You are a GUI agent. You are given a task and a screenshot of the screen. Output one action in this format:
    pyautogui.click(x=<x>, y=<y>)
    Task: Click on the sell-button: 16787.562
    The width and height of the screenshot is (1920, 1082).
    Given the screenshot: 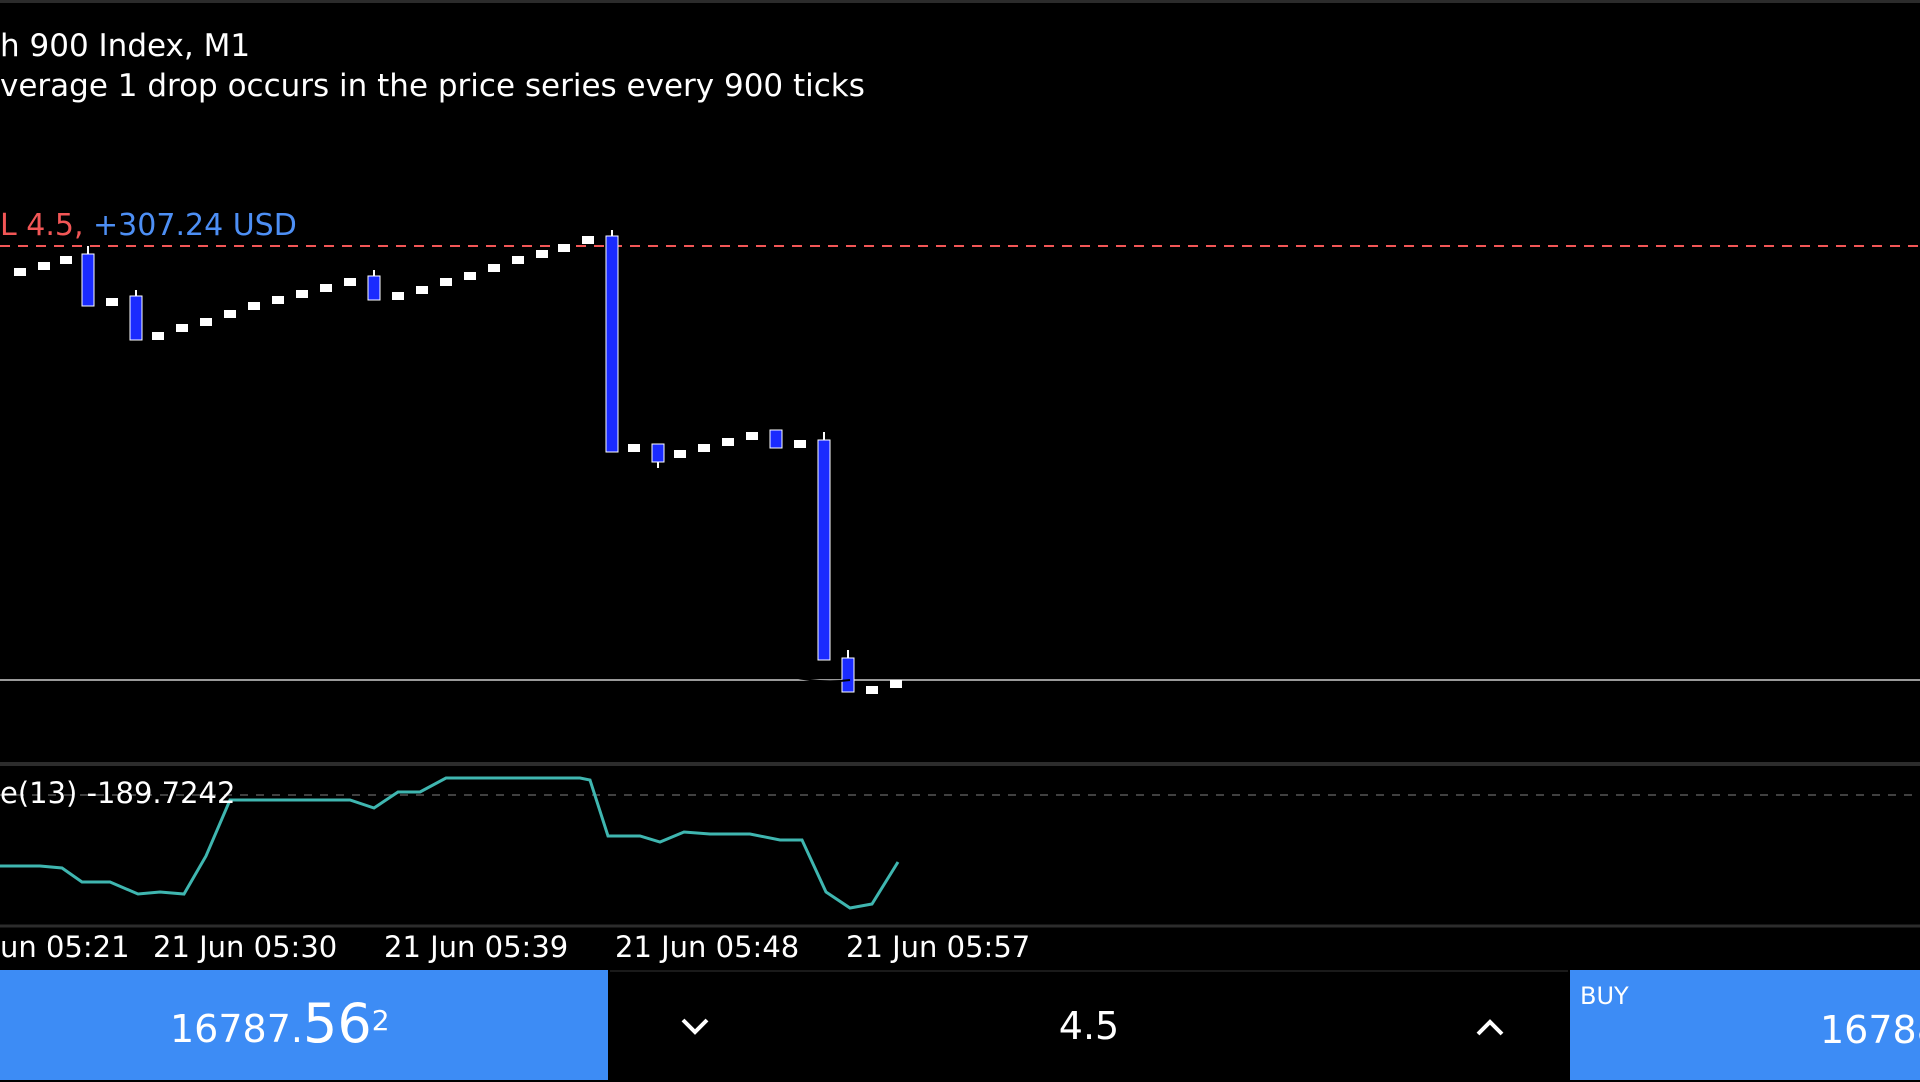 What is the action you would take?
    pyautogui.click(x=304, y=1025)
    